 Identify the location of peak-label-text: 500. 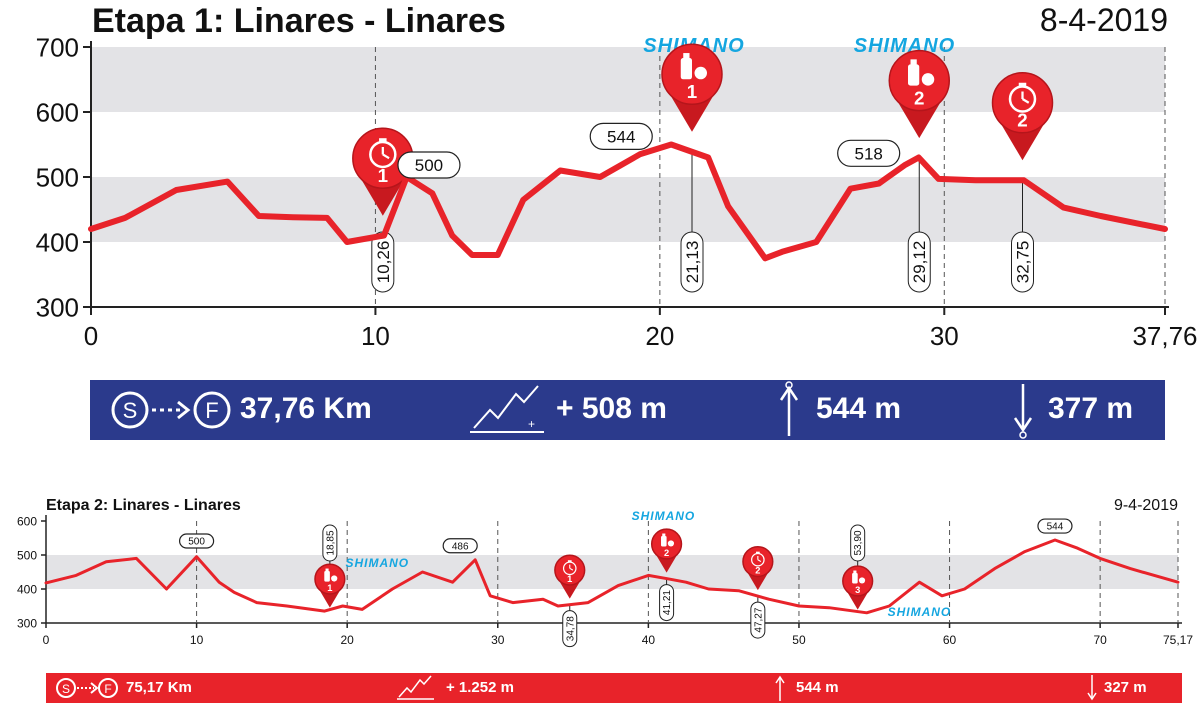
(429, 165).